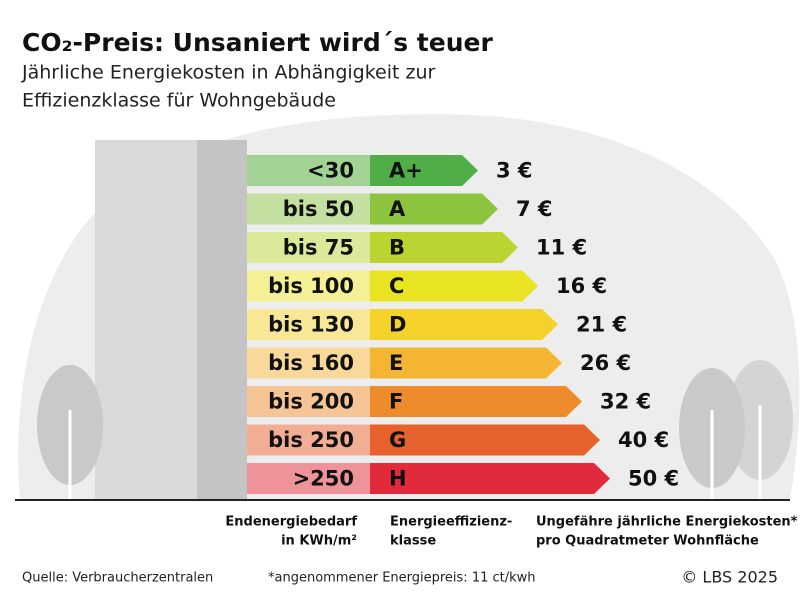 This screenshot has height=600, width=805. I want to click on class-label: H, so click(398, 479).